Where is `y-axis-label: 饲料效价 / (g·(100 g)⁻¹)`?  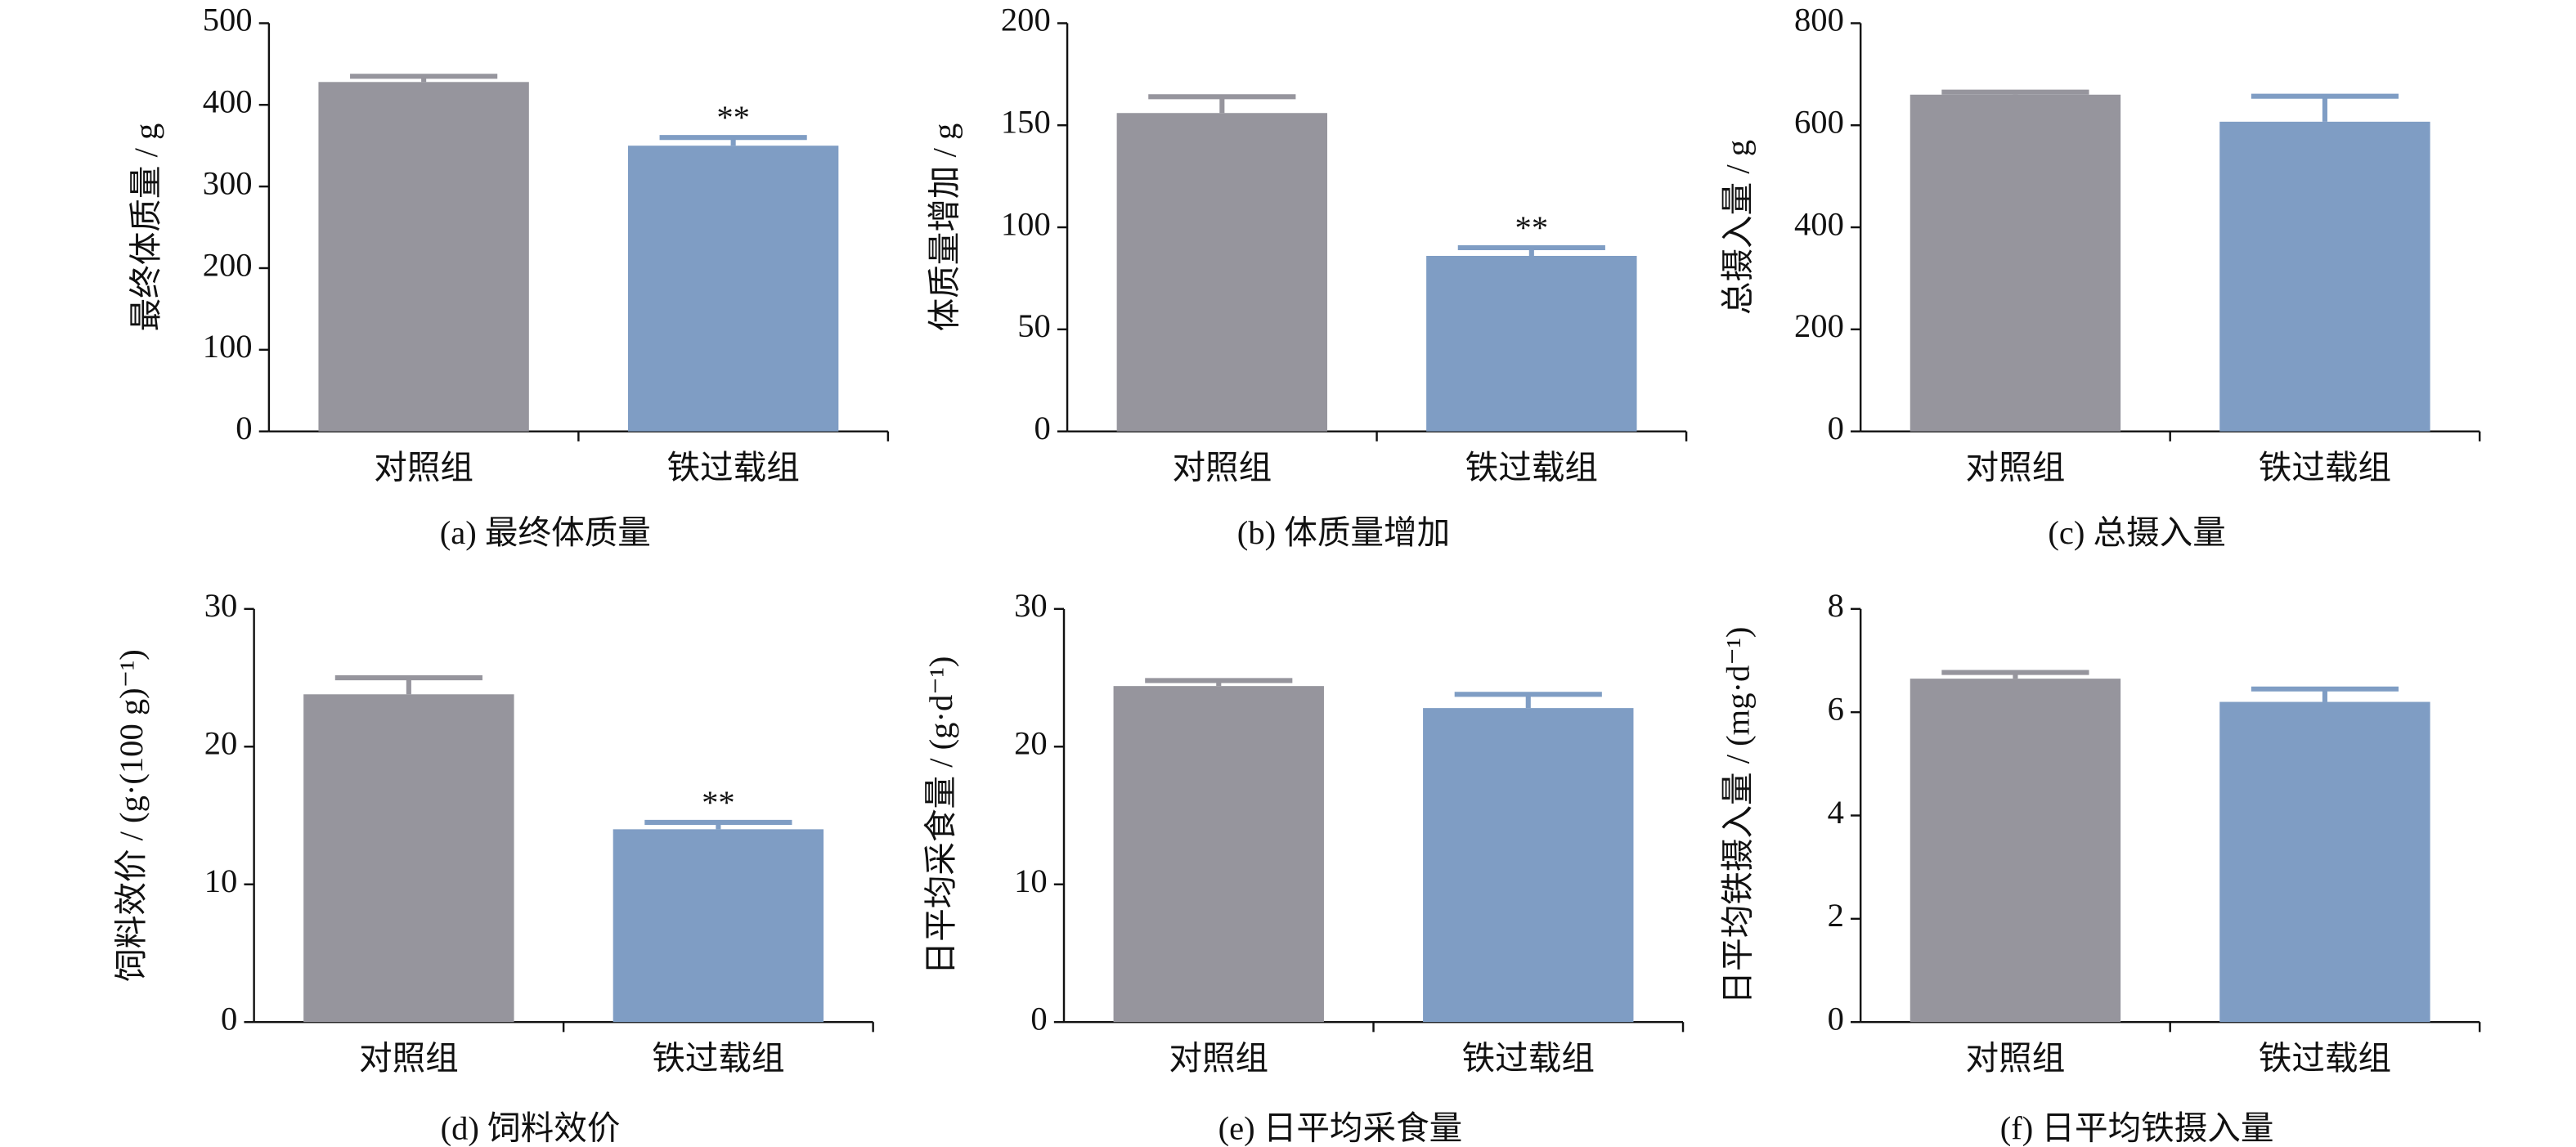
y-axis-label: 饲料效价 / (g·(100 g)⁻¹) is located at coordinates (131, 815).